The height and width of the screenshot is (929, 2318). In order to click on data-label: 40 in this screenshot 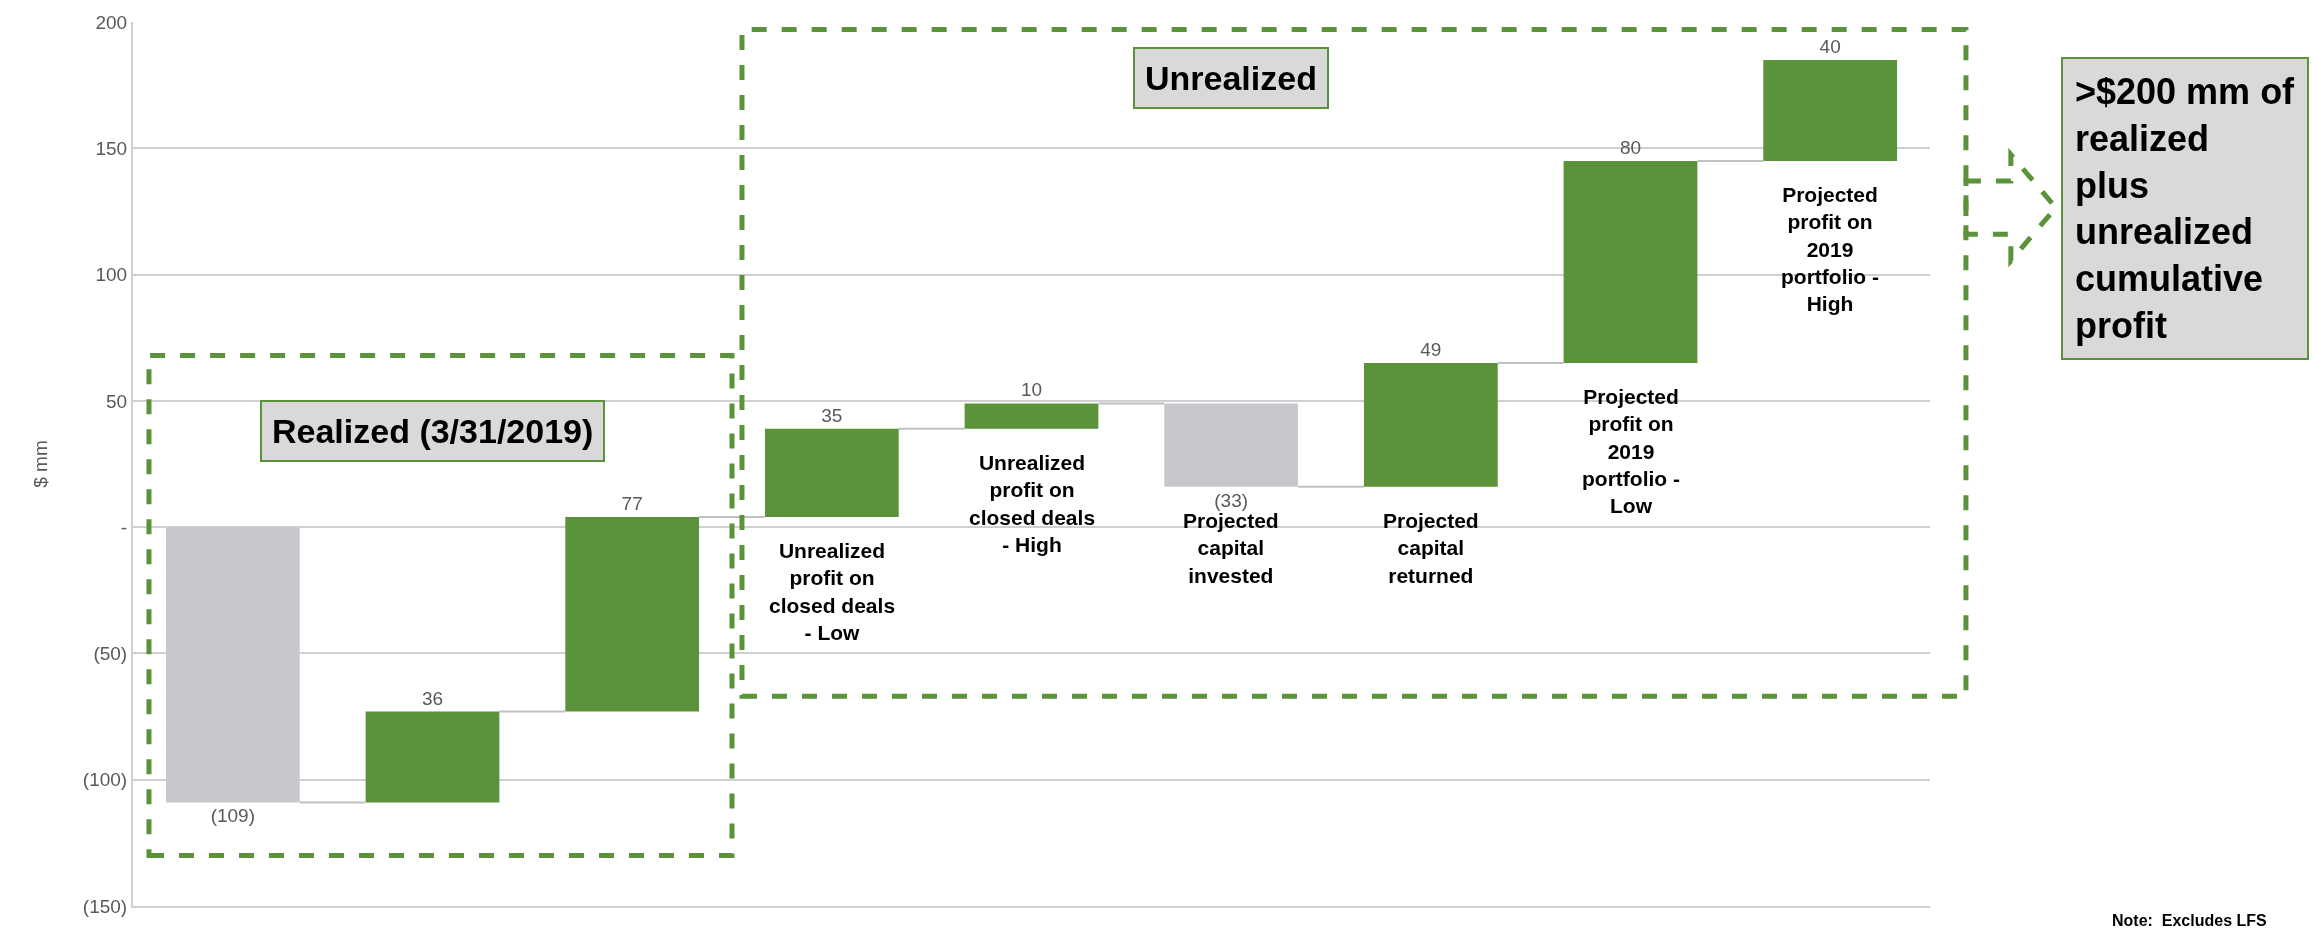, I will do `click(1830, 46)`.